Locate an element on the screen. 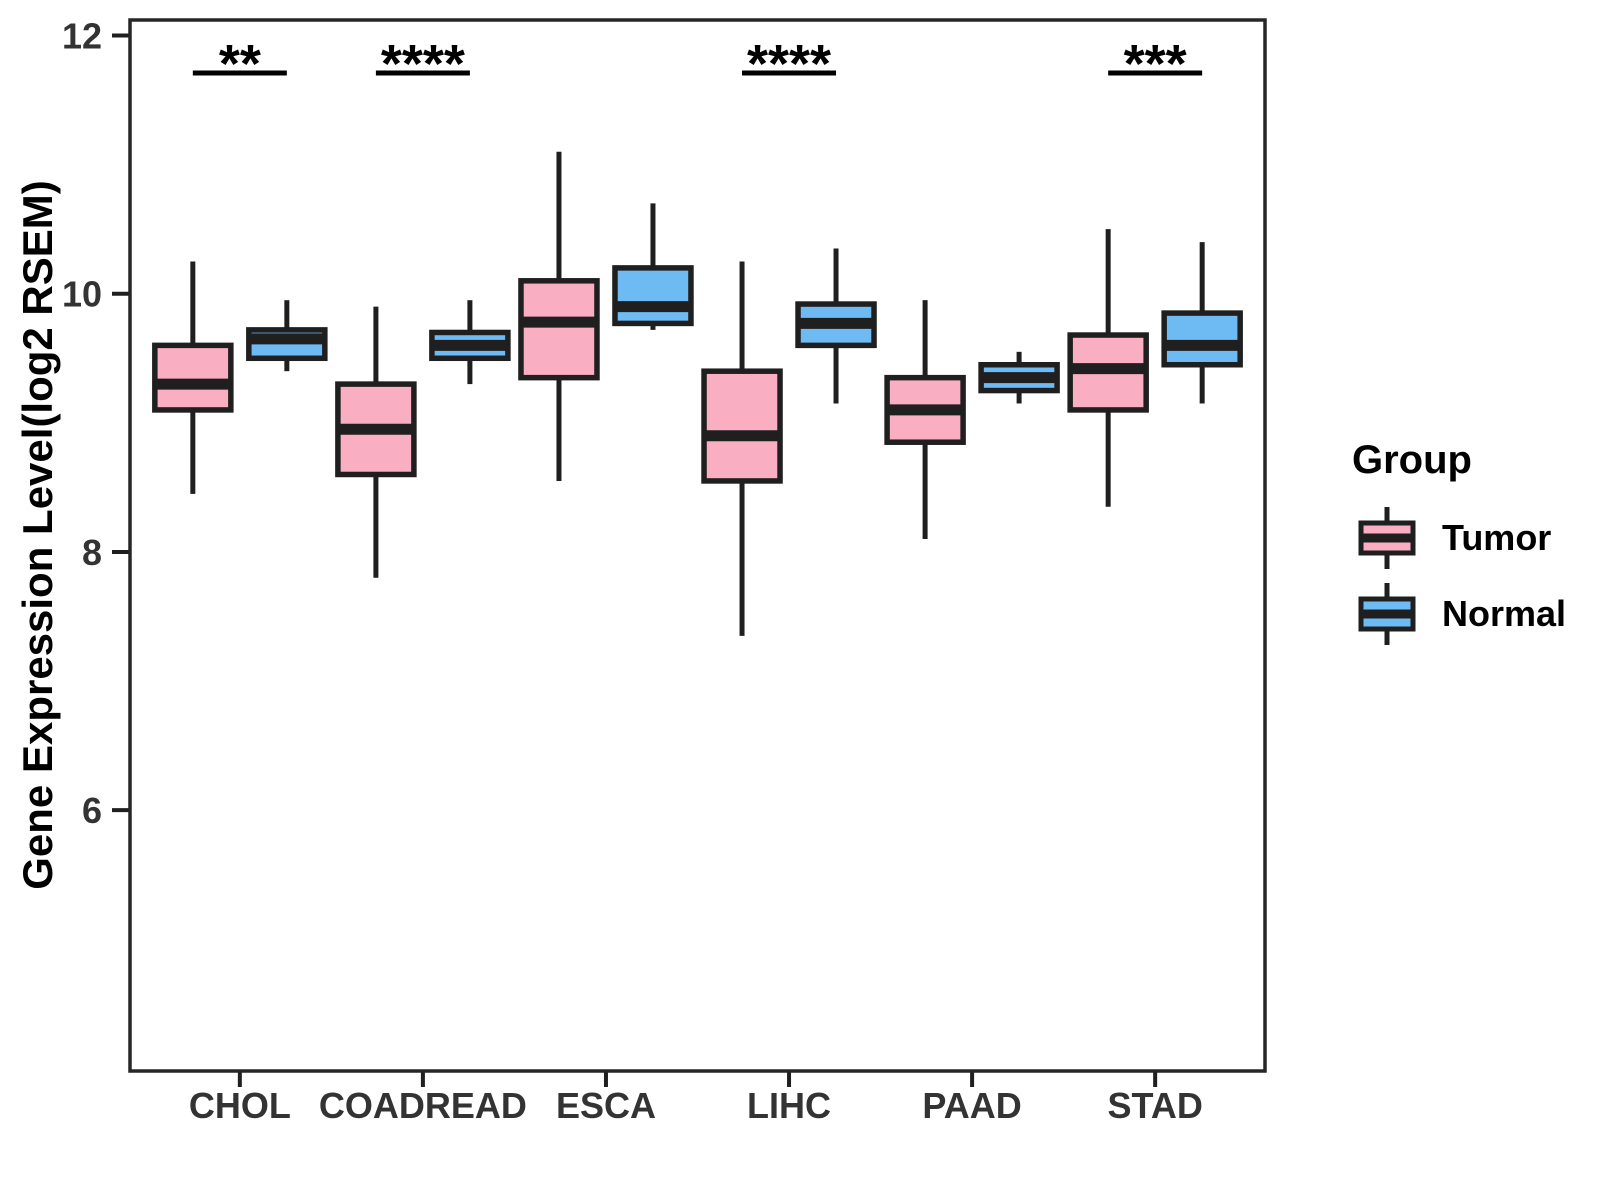 The height and width of the screenshot is (1200, 1600). significance-label: ** is located at coordinates (240, 64).